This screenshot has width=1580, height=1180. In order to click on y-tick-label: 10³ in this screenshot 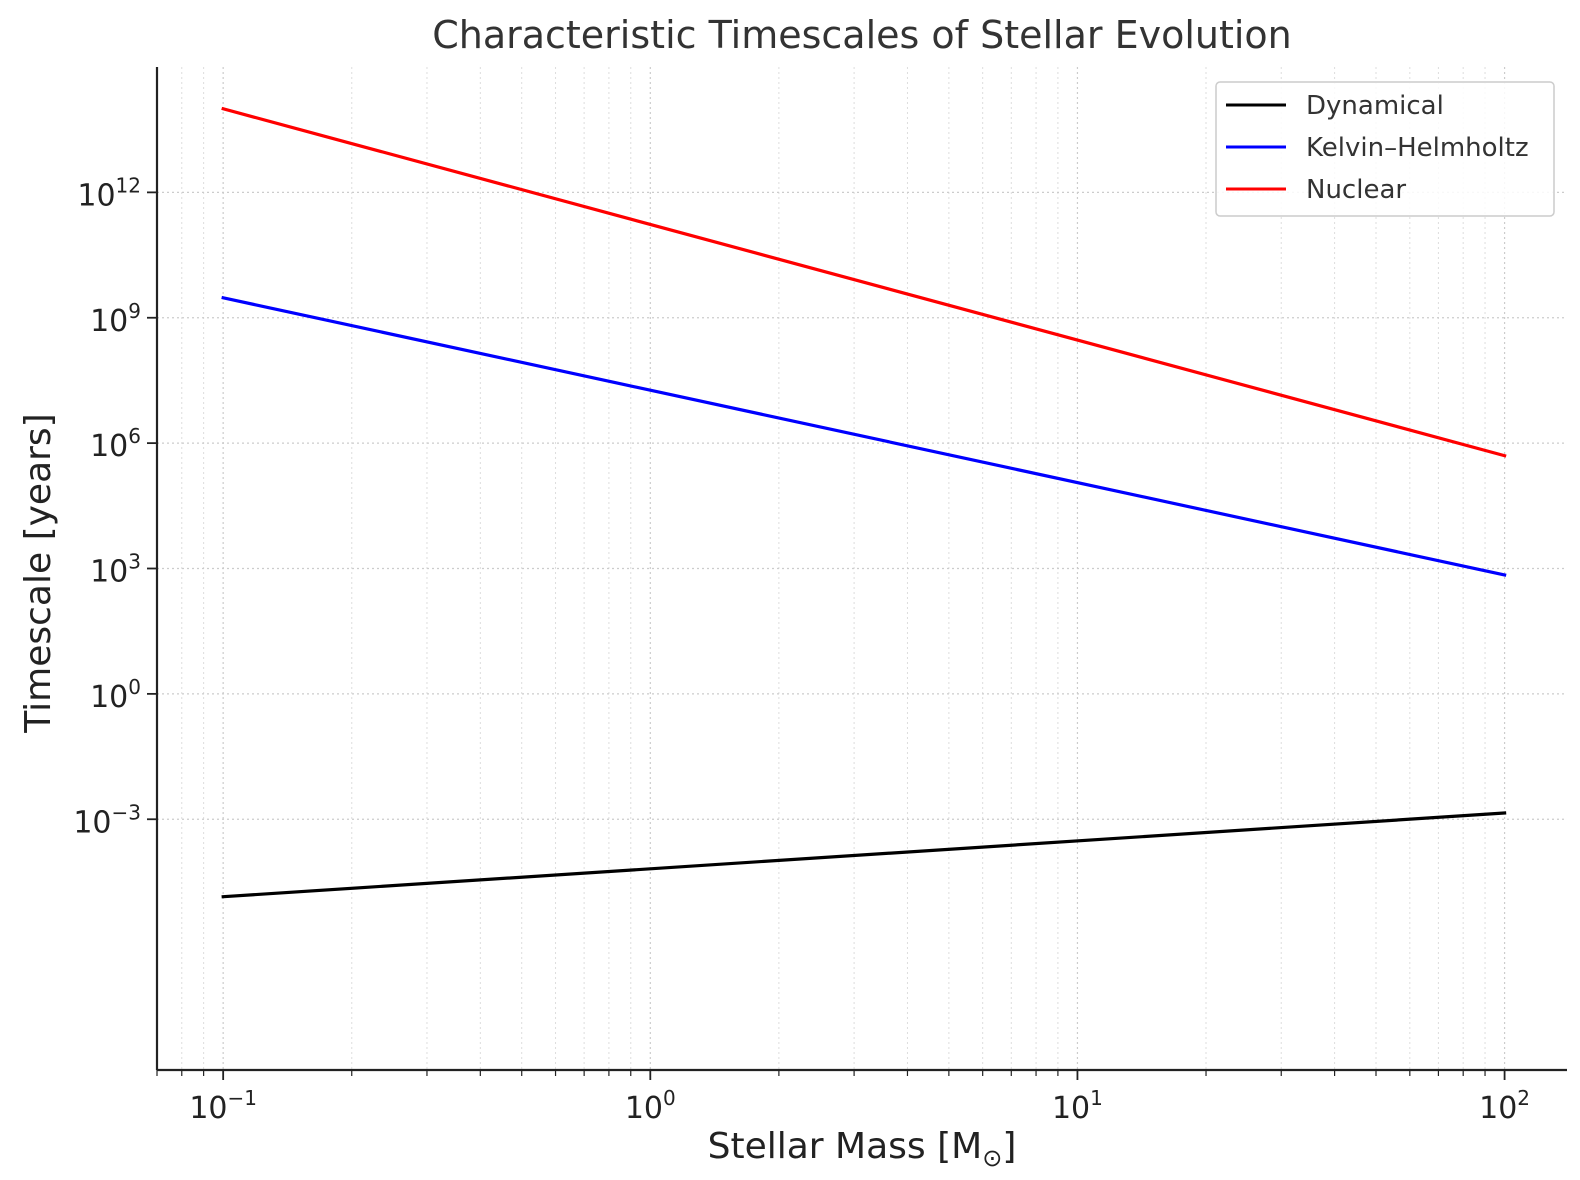, I will do `click(115, 570)`.